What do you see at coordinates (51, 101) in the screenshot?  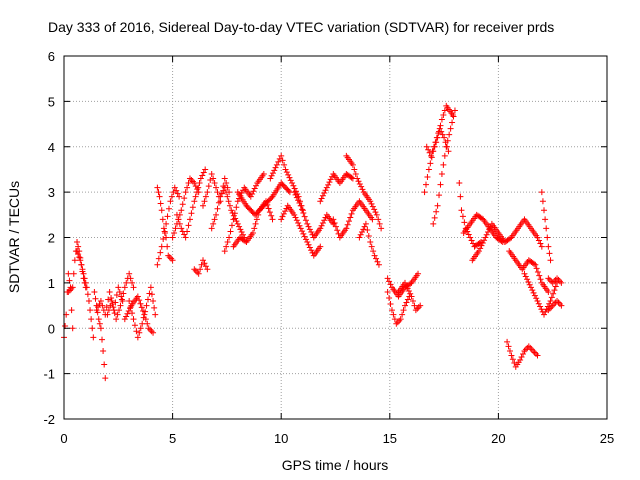 I see `y-tick-label: 5` at bounding box center [51, 101].